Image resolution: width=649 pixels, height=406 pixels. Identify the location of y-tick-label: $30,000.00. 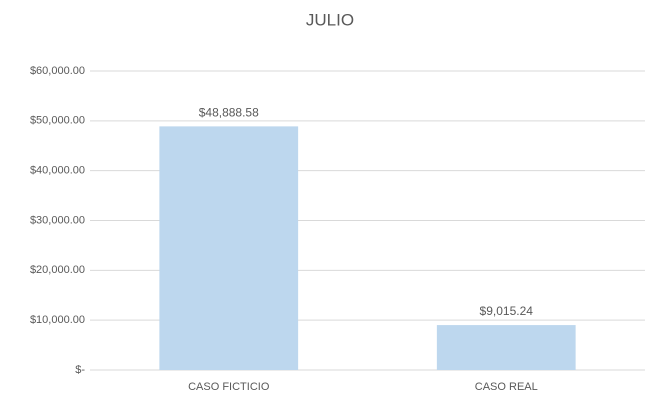
(57, 220).